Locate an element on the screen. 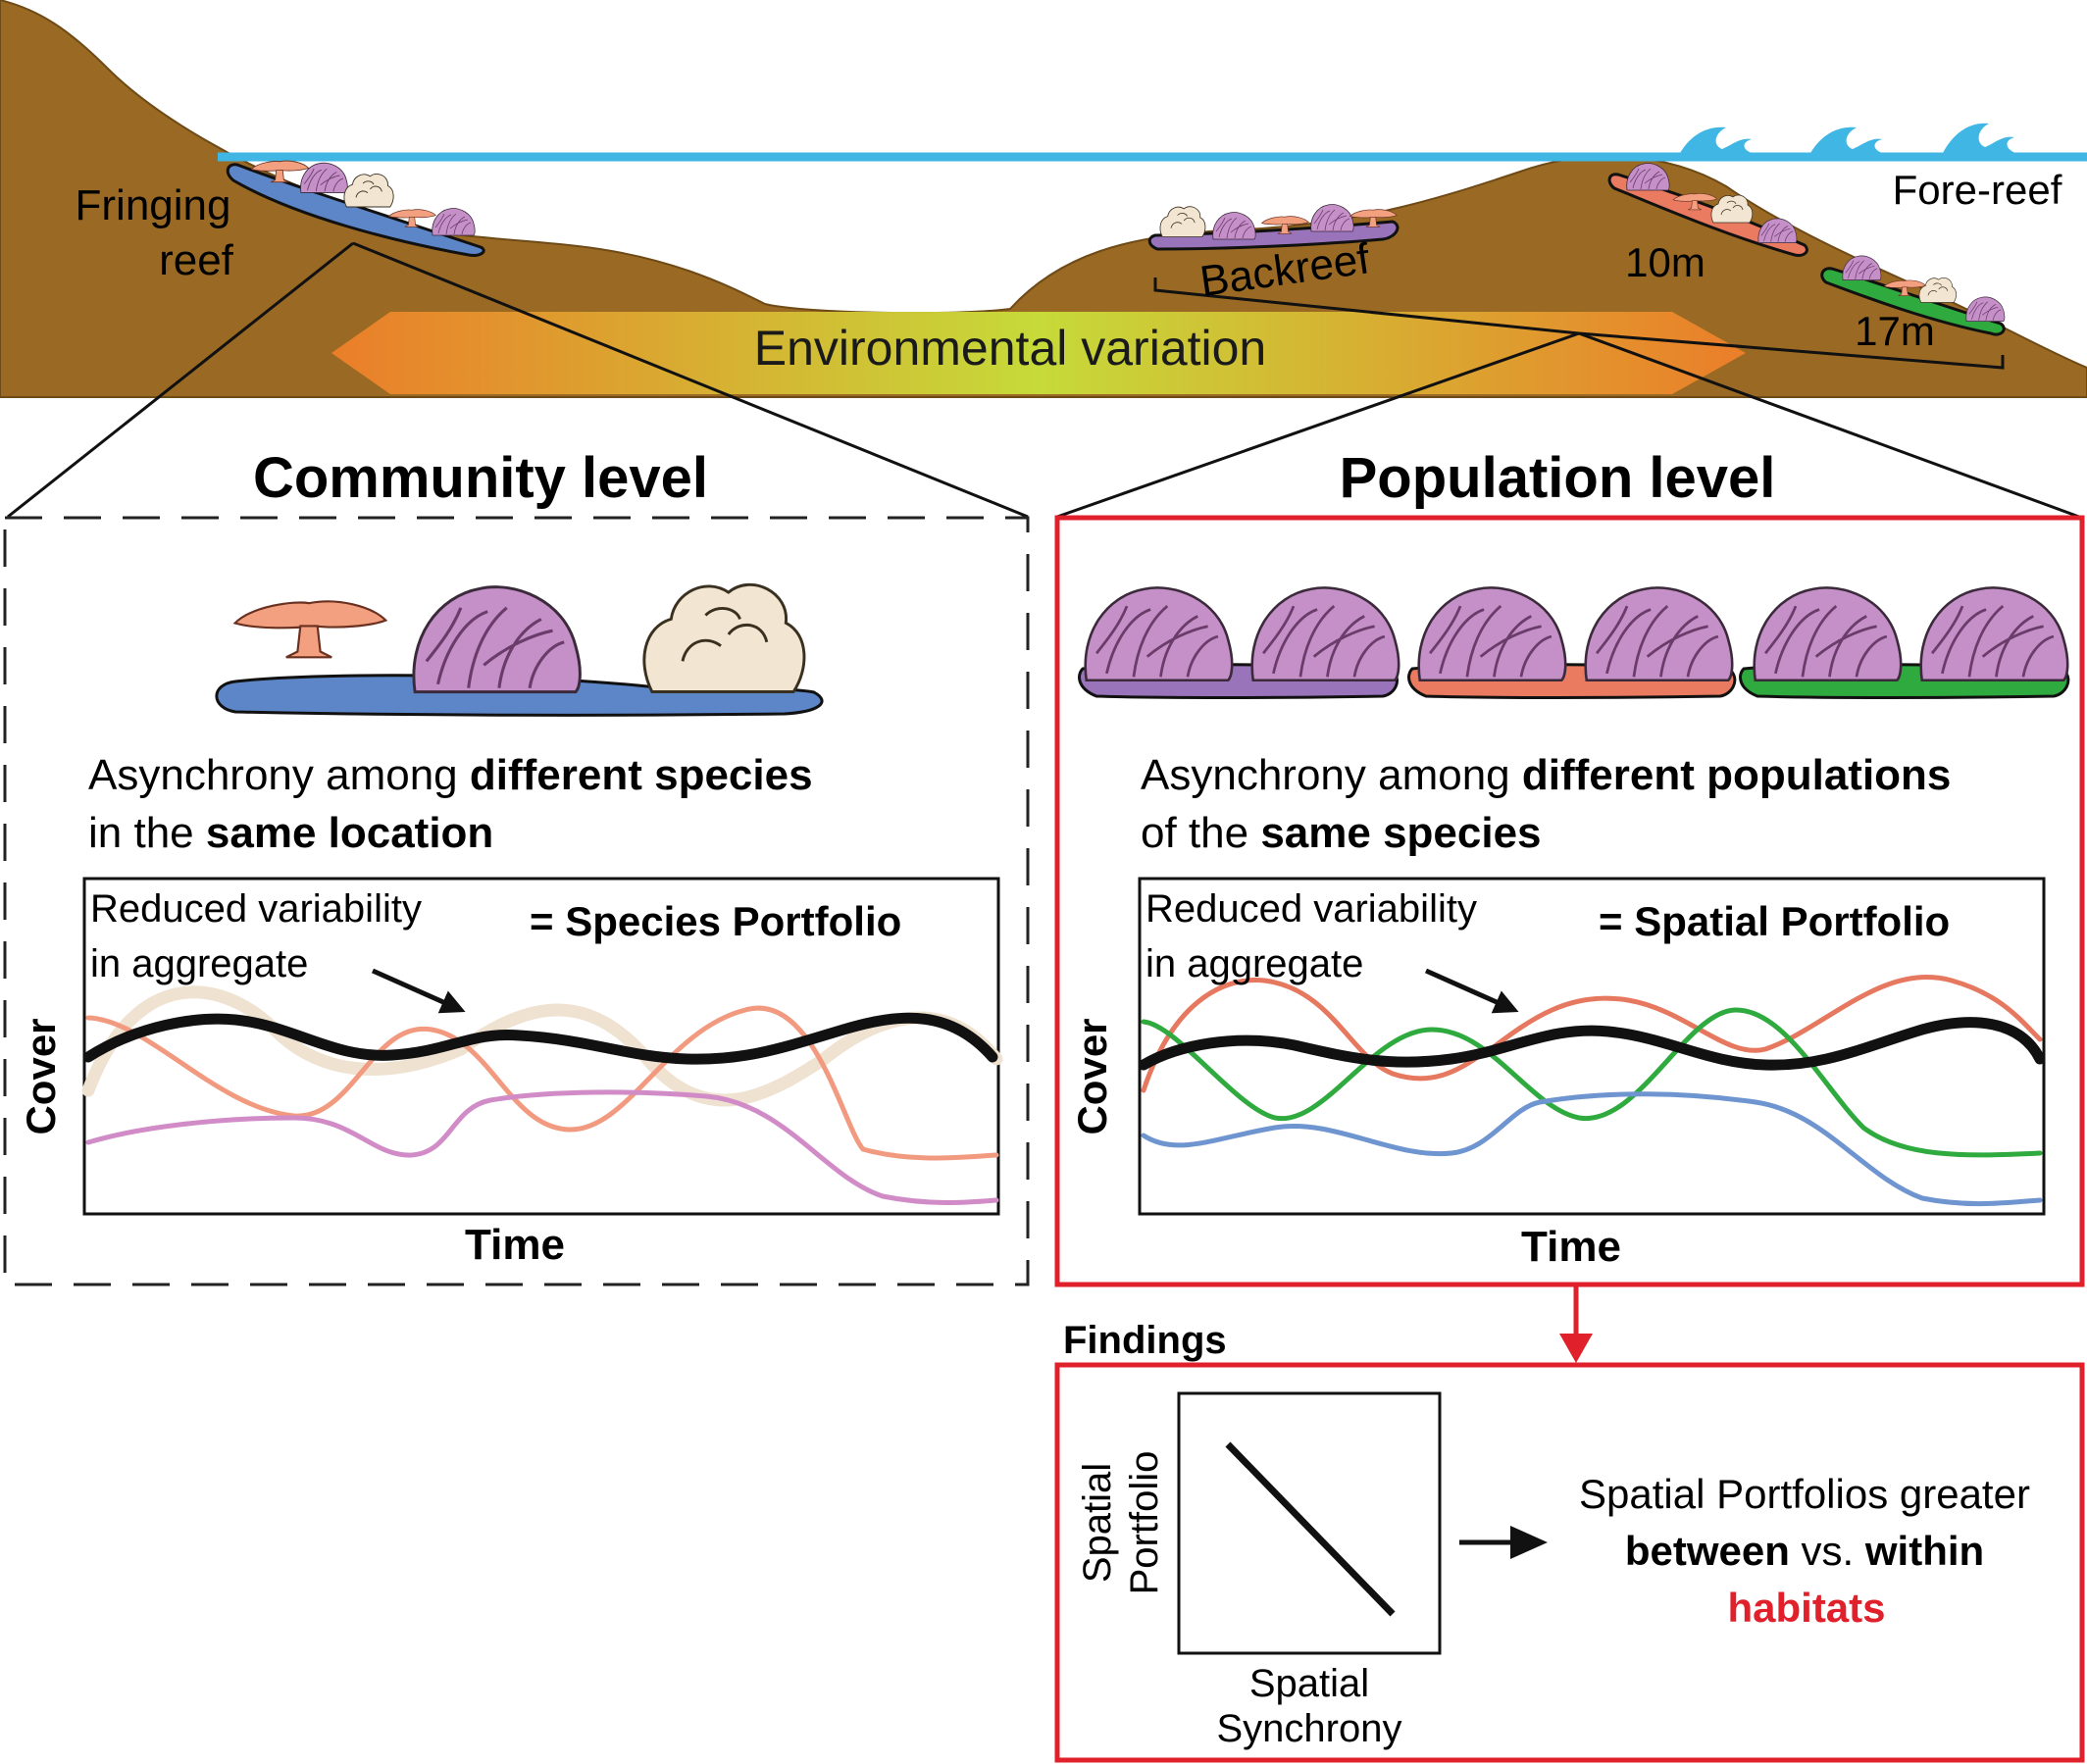  findings-x-axis-line1: Spatial is located at coordinates (1309, 1683).